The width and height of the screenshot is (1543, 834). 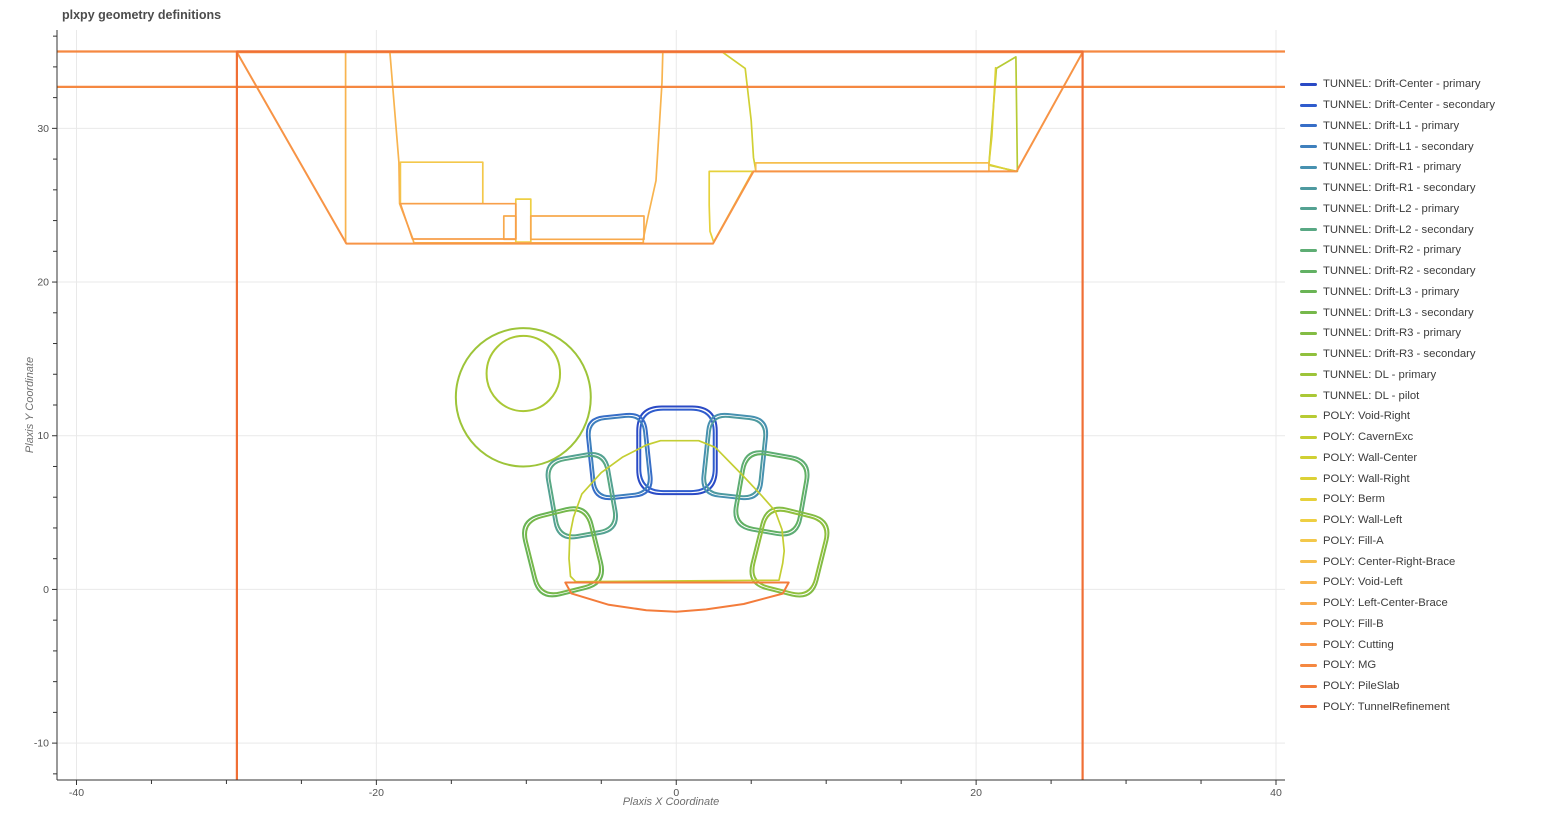 I want to click on series-poly-wall-right, so click(x=1002, y=119).